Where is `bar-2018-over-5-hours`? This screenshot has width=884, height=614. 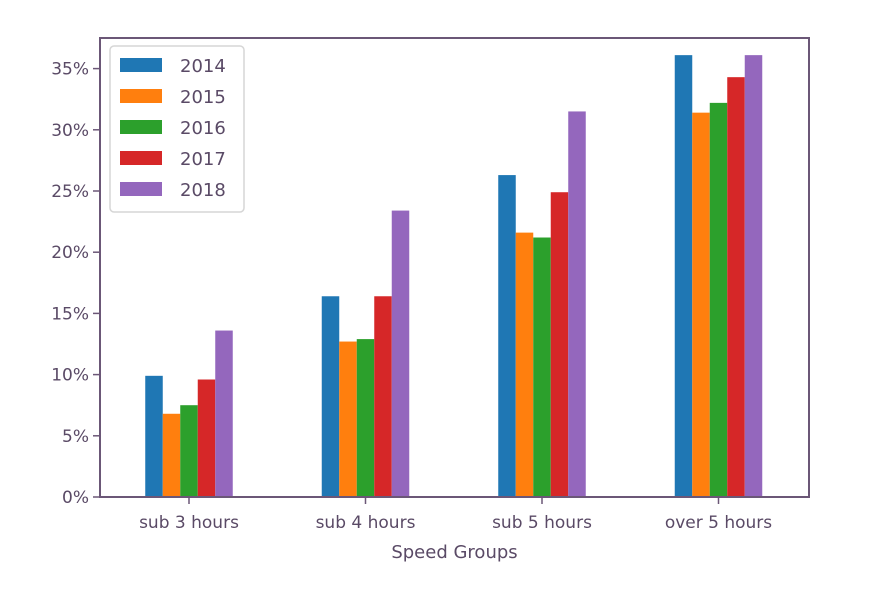 bar-2018-over-5-hours is located at coordinates (753, 276).